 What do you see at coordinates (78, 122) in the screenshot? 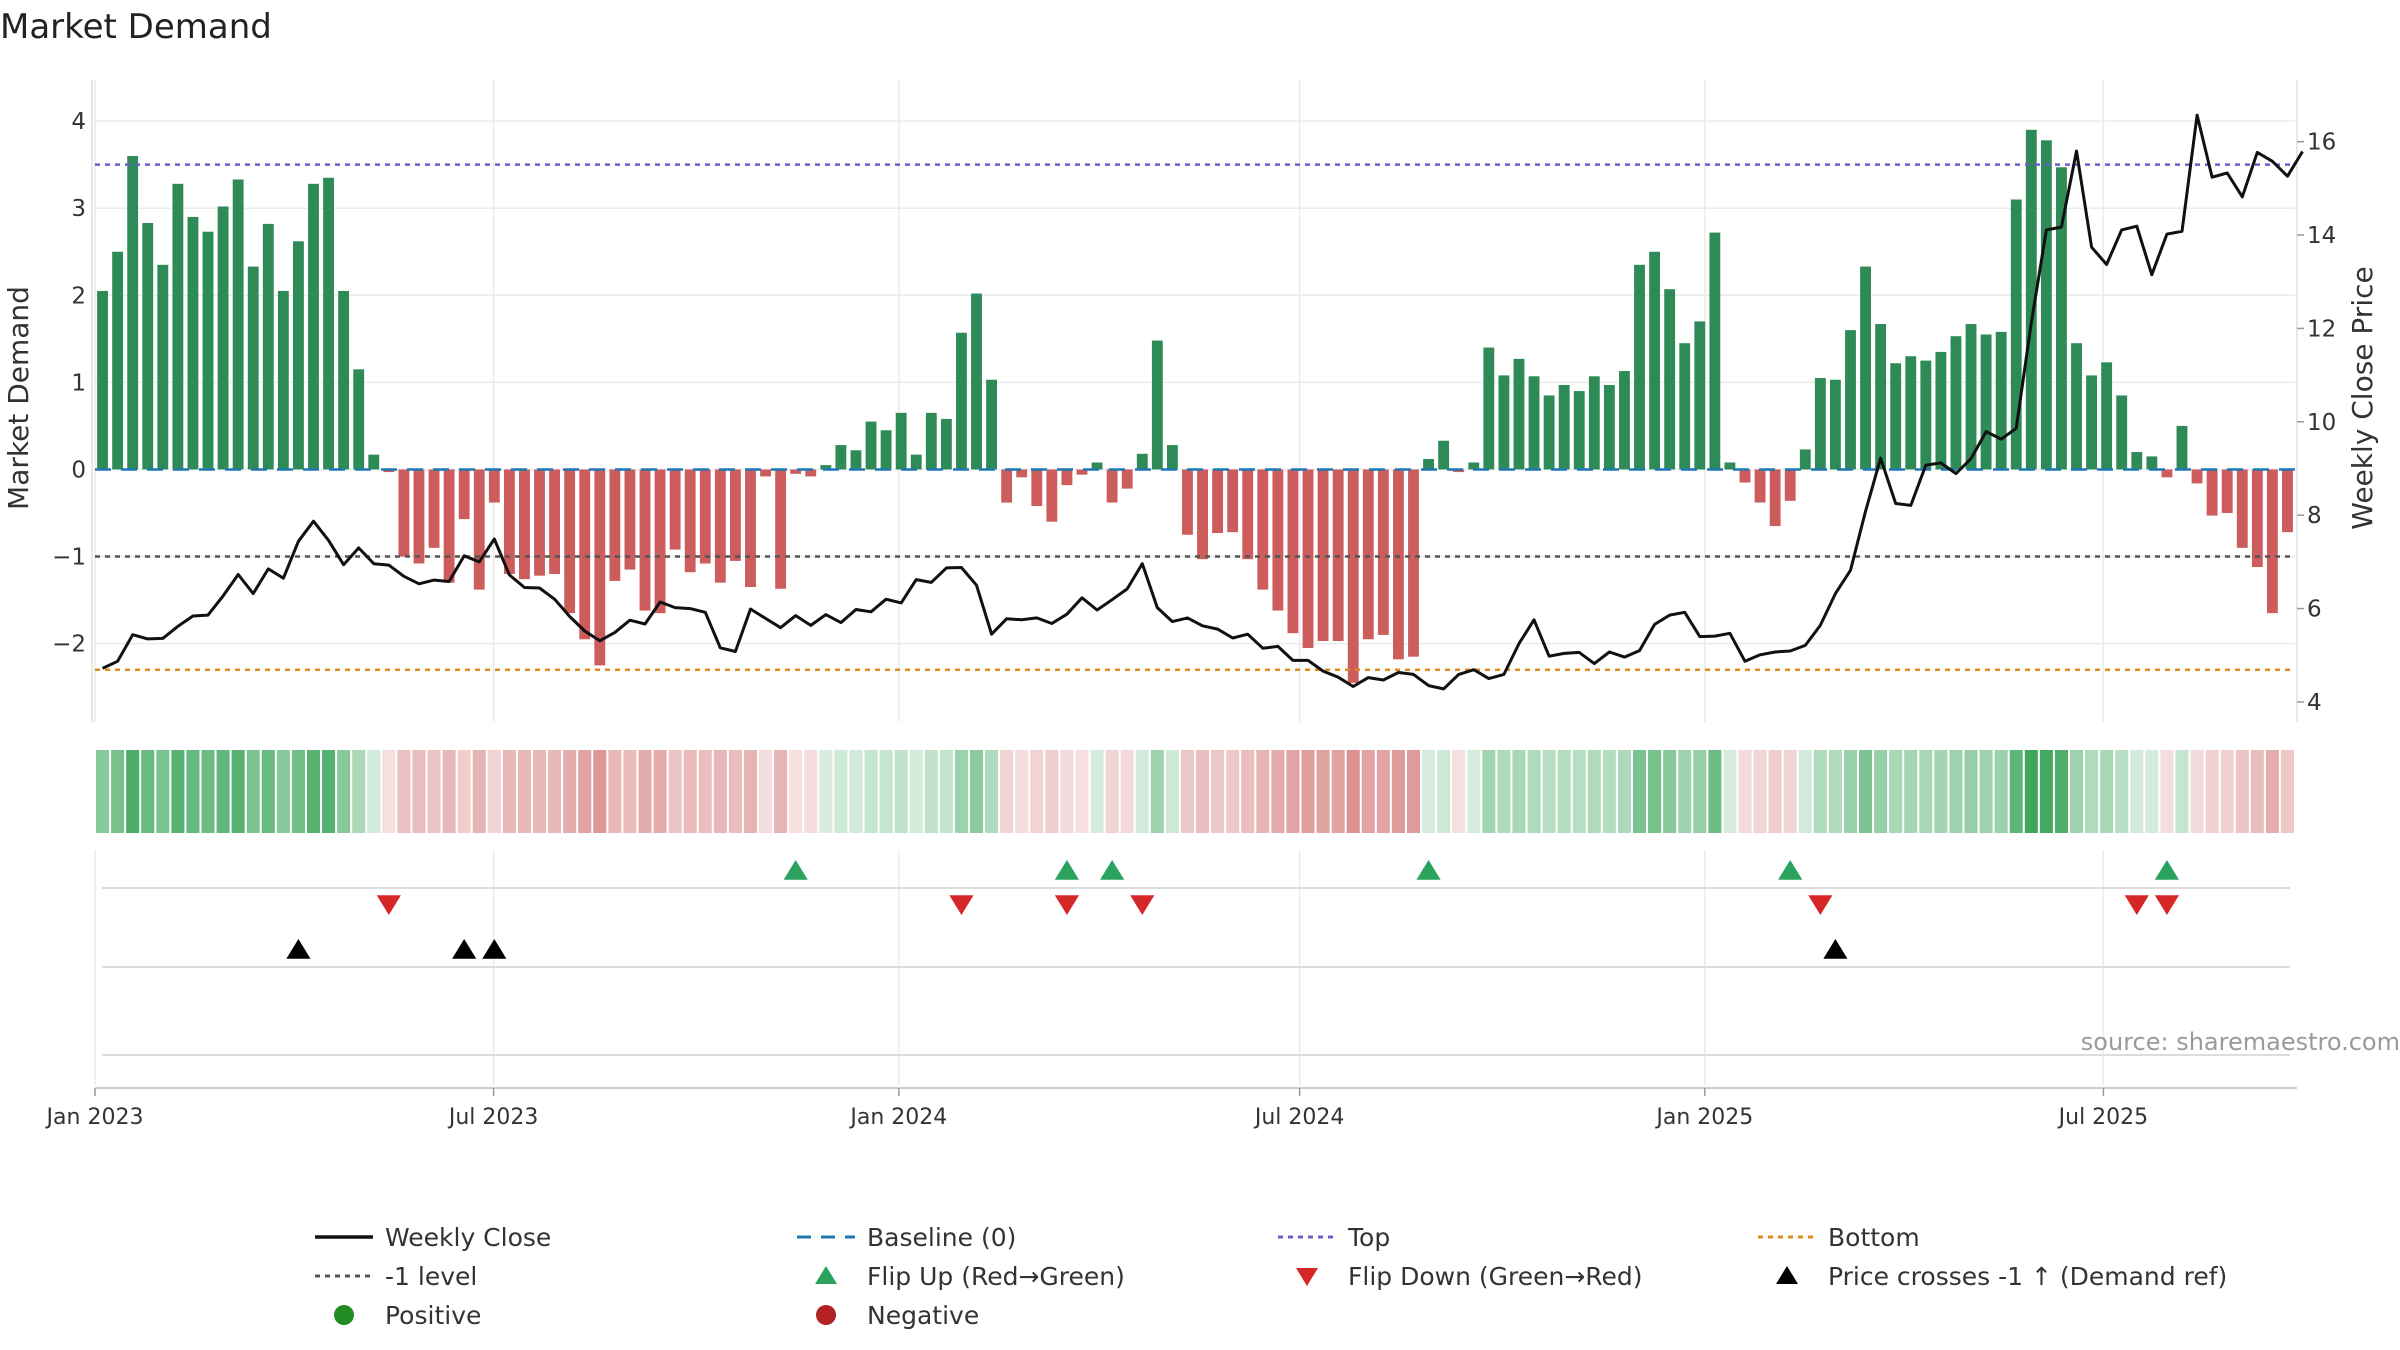
I see `y-left-tick-label: 4` at bounding box center [78, 122].